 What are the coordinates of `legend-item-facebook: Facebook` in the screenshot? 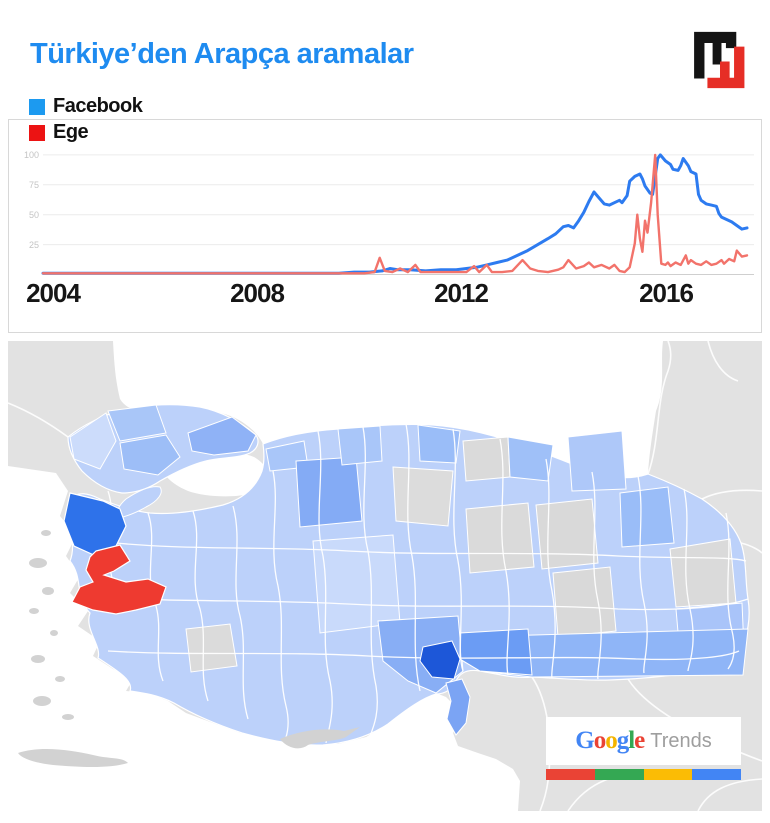 It's located at (86, 106).